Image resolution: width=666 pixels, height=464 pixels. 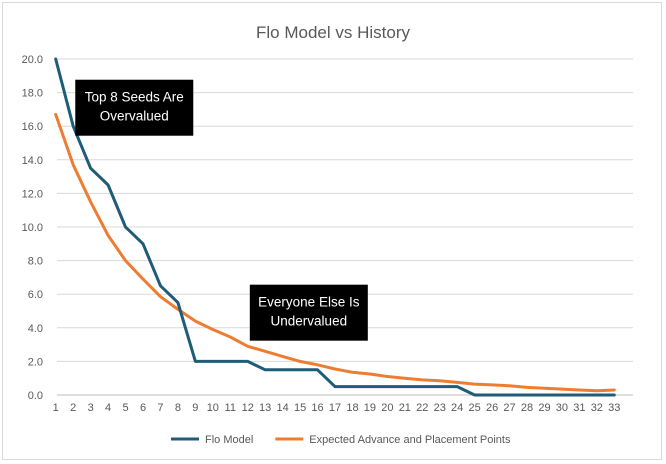 What do you see at coordinates (457, 408) in the screenshot?
I see `x-tick-label: 24` at bounding box center [457, 408].